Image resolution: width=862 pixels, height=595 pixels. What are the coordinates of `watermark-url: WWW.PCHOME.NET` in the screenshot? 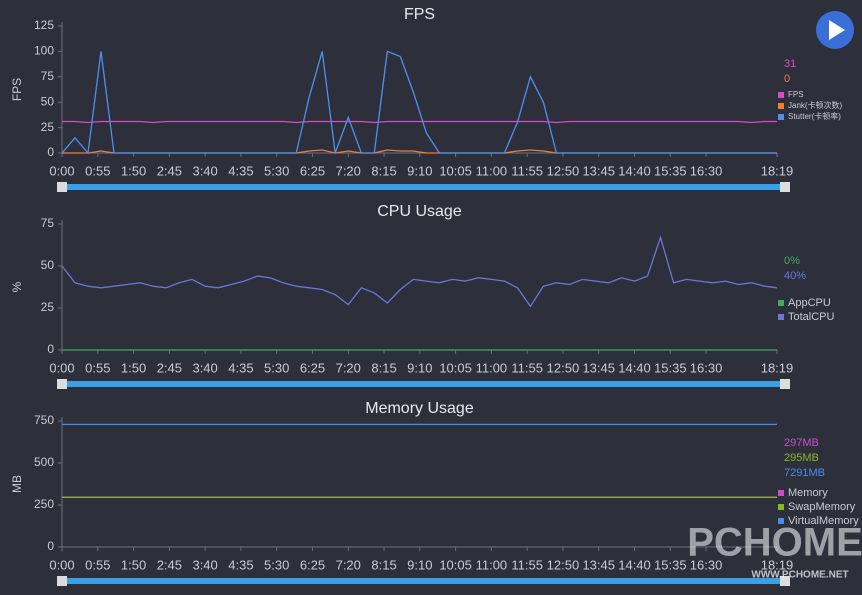 It's located at (799, 575).